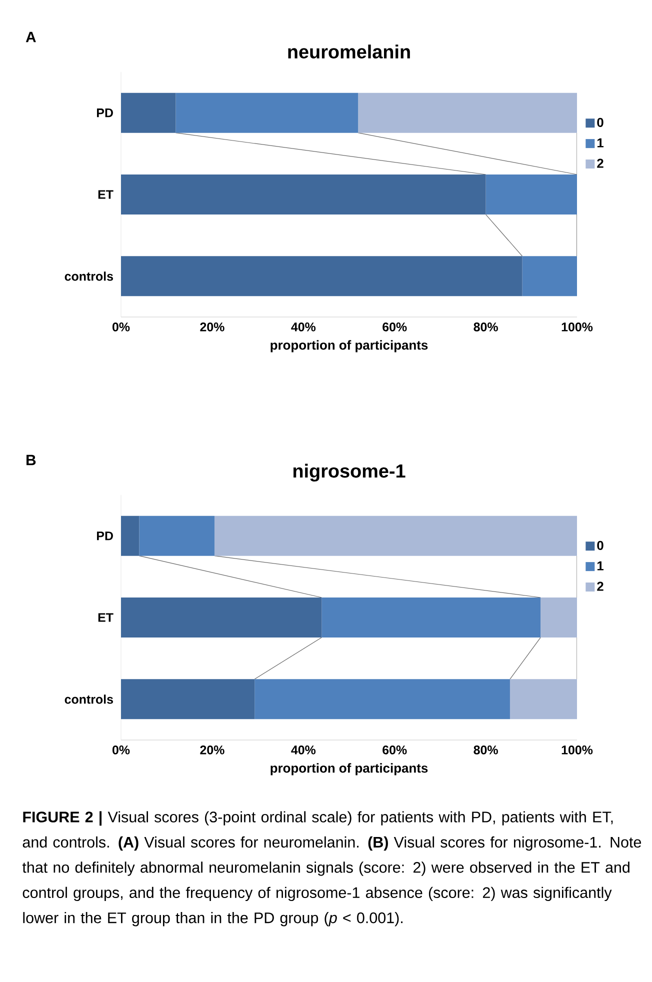 This screenshot has width=652, height=982. I want to click on chart-title: nigrosome-1, so click(349, 473).